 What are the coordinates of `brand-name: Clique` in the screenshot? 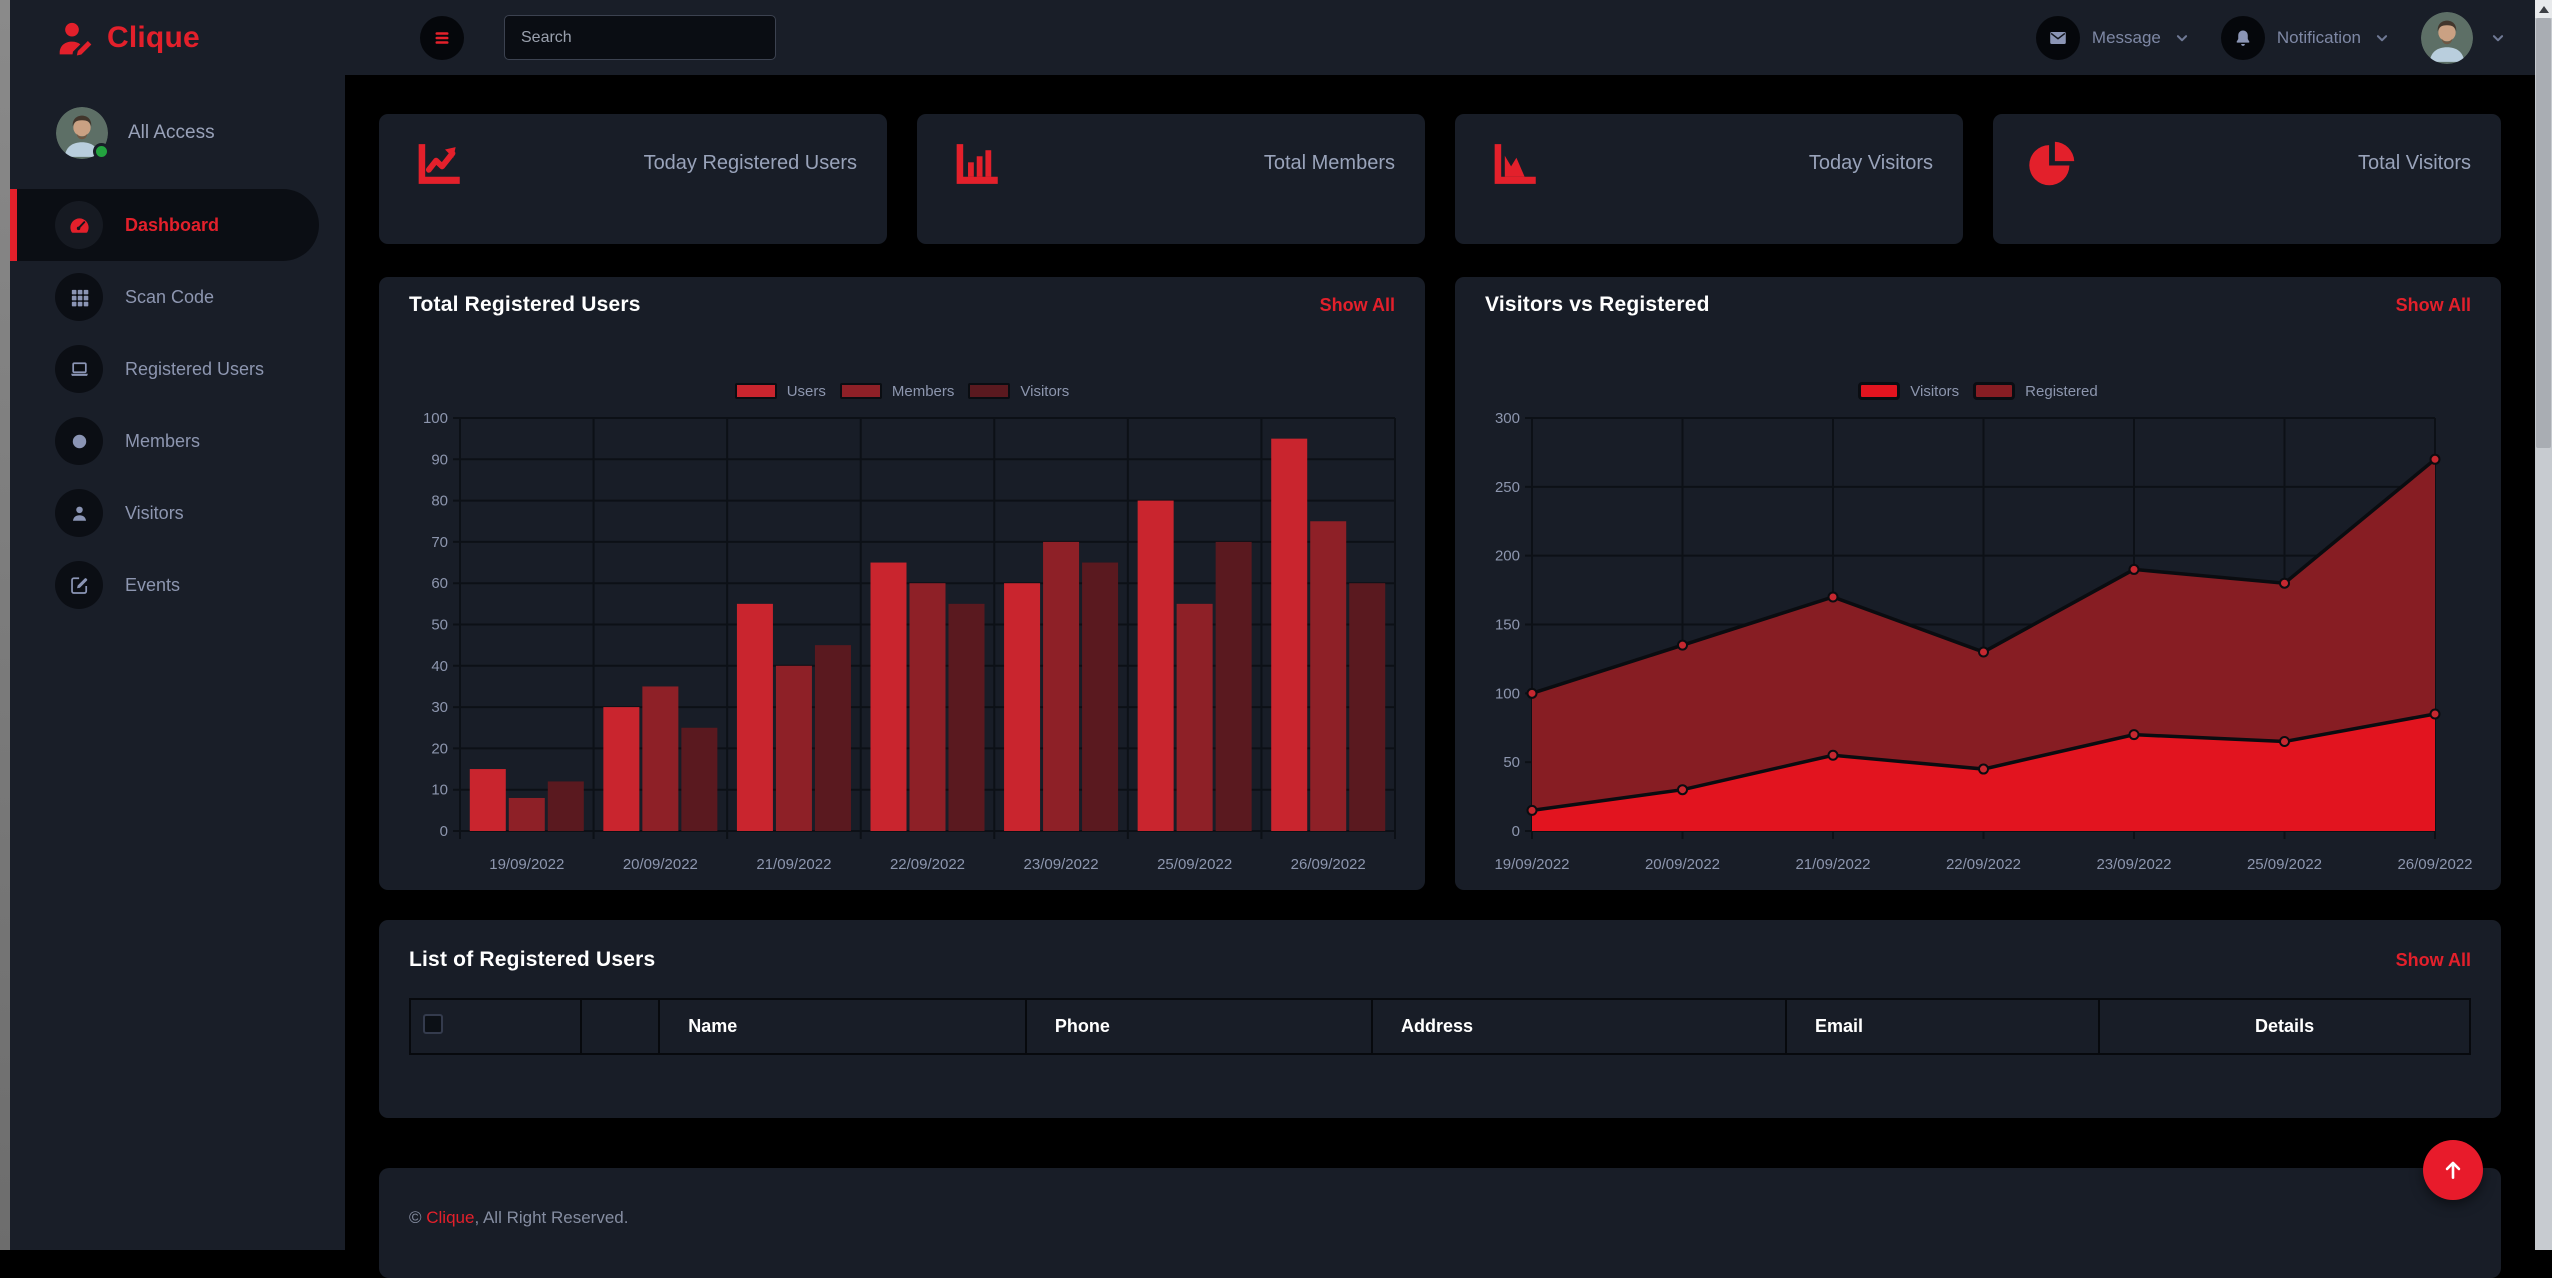 It's located at (153, 37).